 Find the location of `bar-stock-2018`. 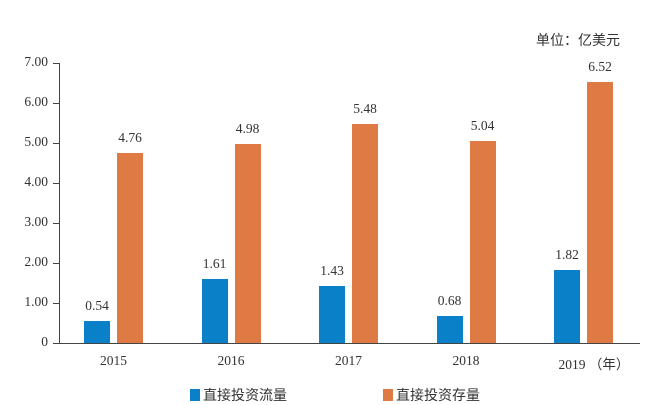

bar-stock-2018 is located at coordinates (482, 242).